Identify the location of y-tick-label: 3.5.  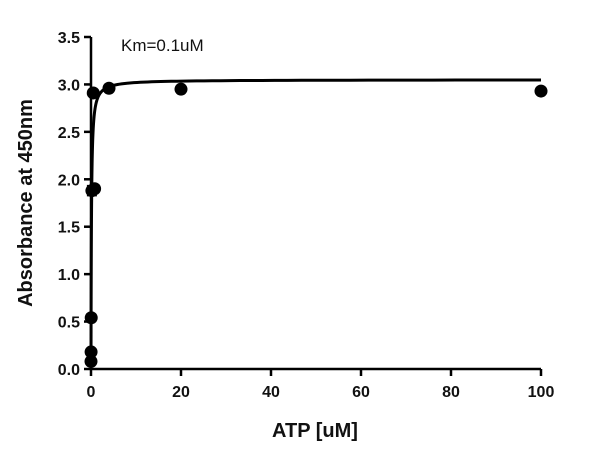
(69, 38).